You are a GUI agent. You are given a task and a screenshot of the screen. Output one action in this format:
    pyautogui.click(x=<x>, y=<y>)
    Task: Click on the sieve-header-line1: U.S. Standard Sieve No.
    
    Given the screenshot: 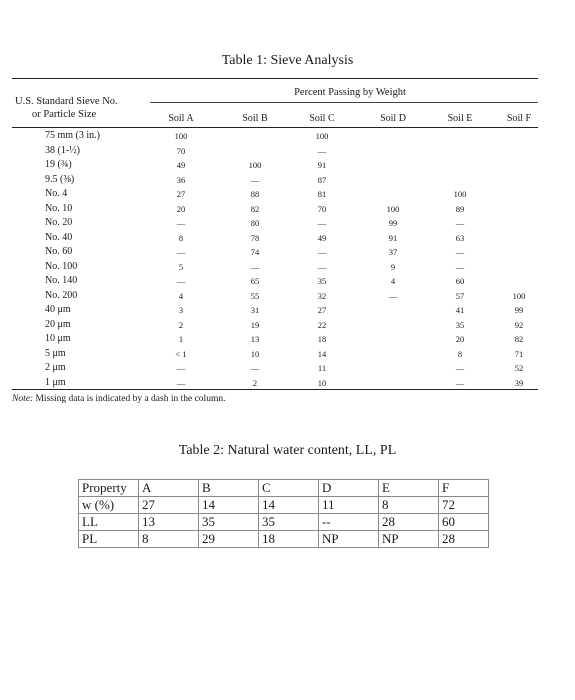 What is the action you would take?
    pyautogui.click(x=66, y=101)
    